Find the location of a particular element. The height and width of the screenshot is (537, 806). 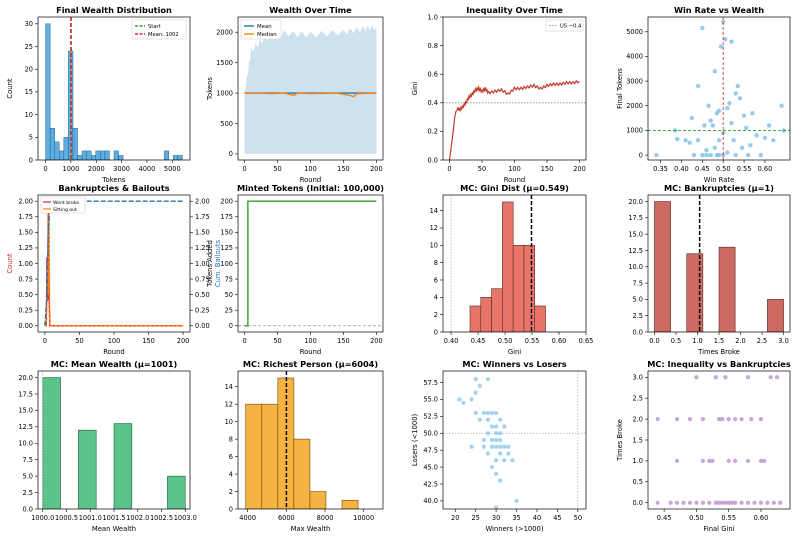

y-tick-label: 1.75 is located at coordinates (25, 217).